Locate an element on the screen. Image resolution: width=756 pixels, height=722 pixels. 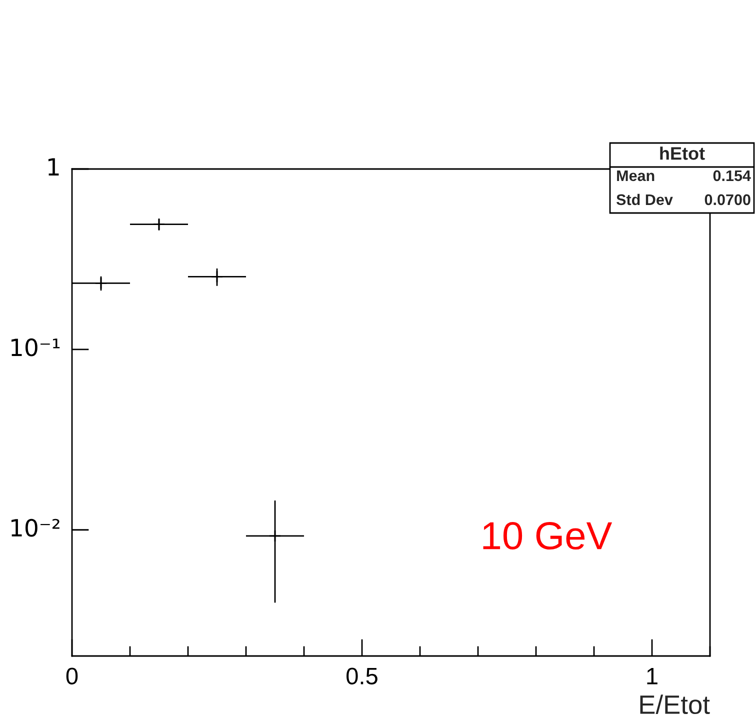
x-tick-label: 0 is located at coordinates (72, 676).